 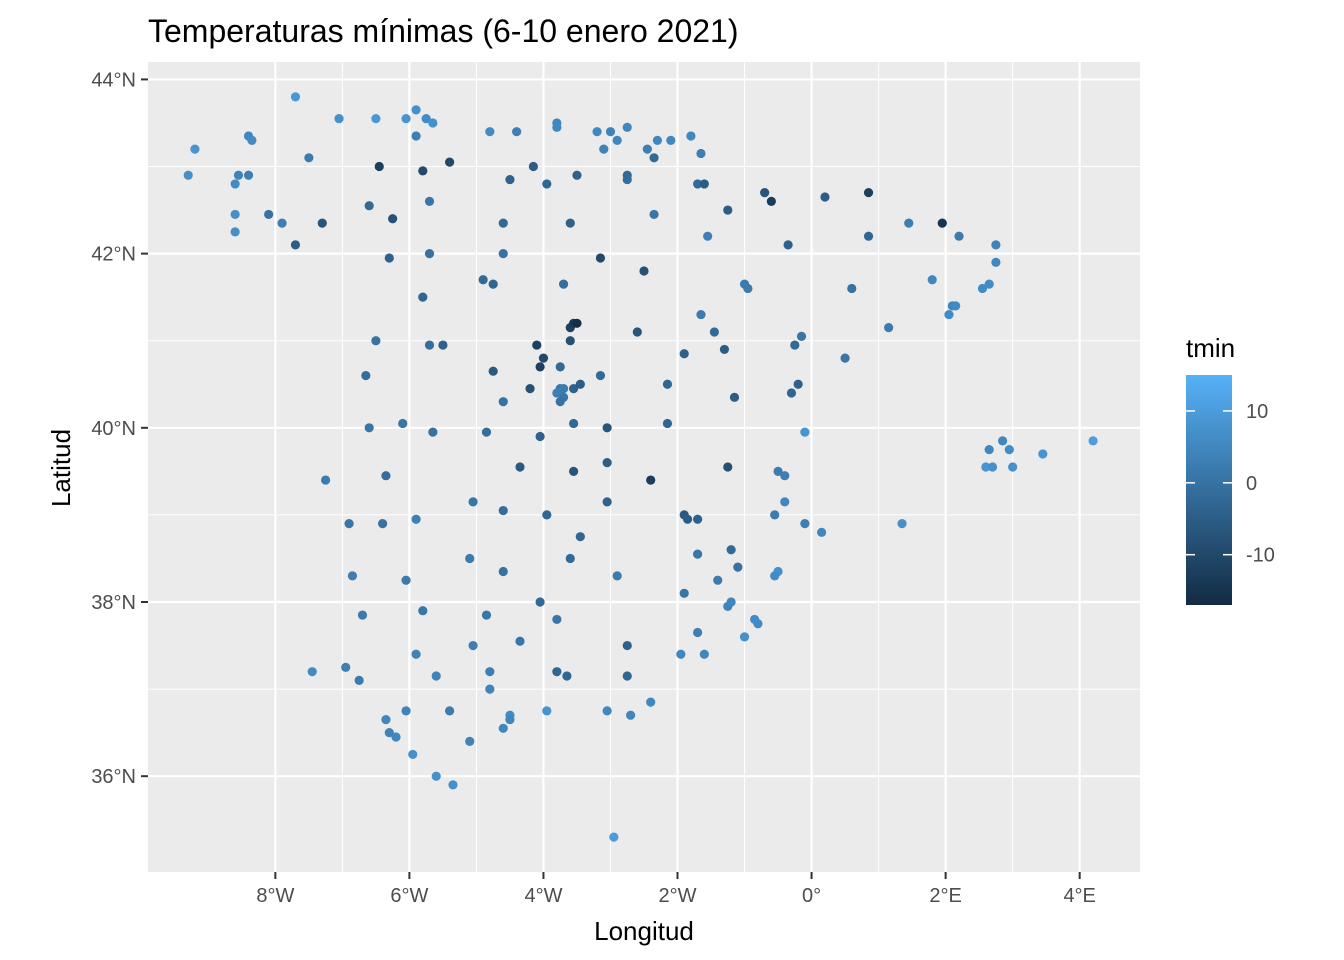 What do you see at coordinates (1079, 896) in the screenshot?
I see `x-tick-label: 4°E` at bounding box center [1079, 896].